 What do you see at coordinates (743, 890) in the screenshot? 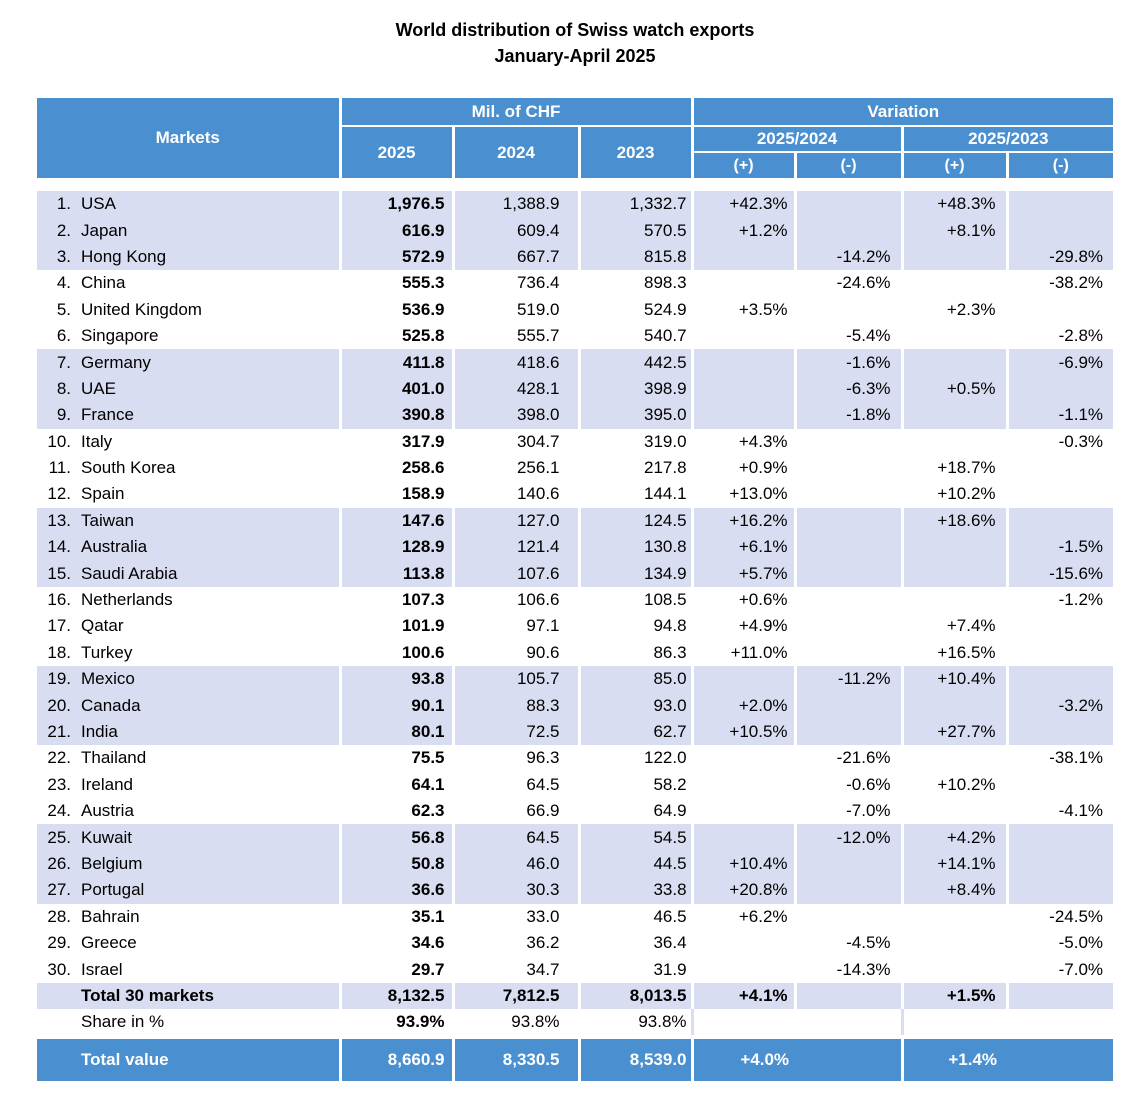
I see `var-2024-plus: +20.8%` at bounding box center [743, 890].